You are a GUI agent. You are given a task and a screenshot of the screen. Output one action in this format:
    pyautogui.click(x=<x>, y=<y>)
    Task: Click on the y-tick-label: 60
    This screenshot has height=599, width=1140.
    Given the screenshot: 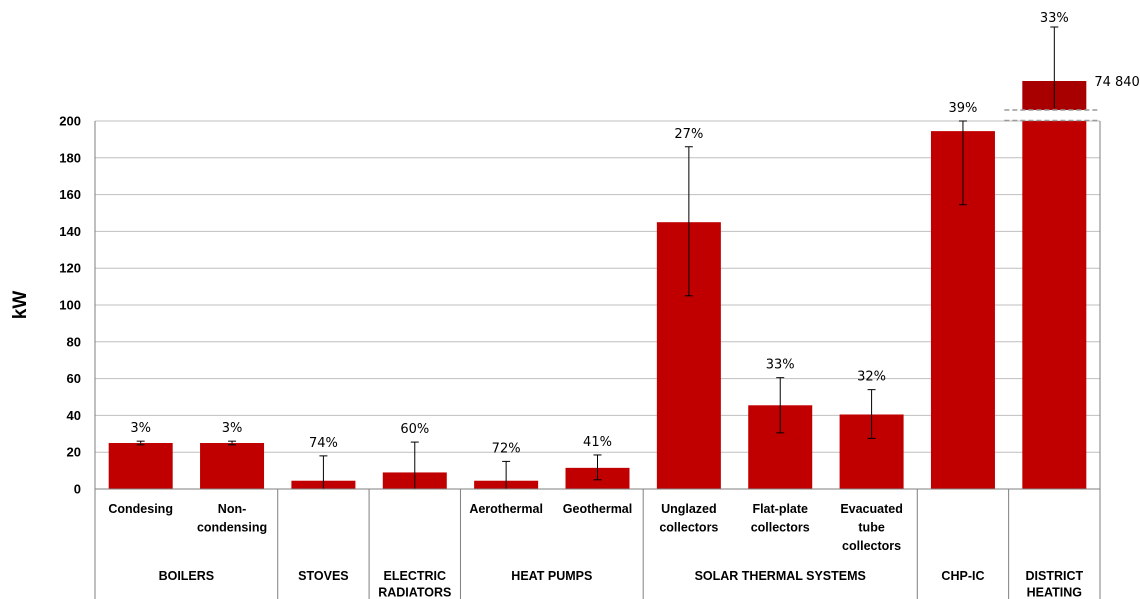 What is the action you would take?
    pyautogui.click(x=74, y=378)
    